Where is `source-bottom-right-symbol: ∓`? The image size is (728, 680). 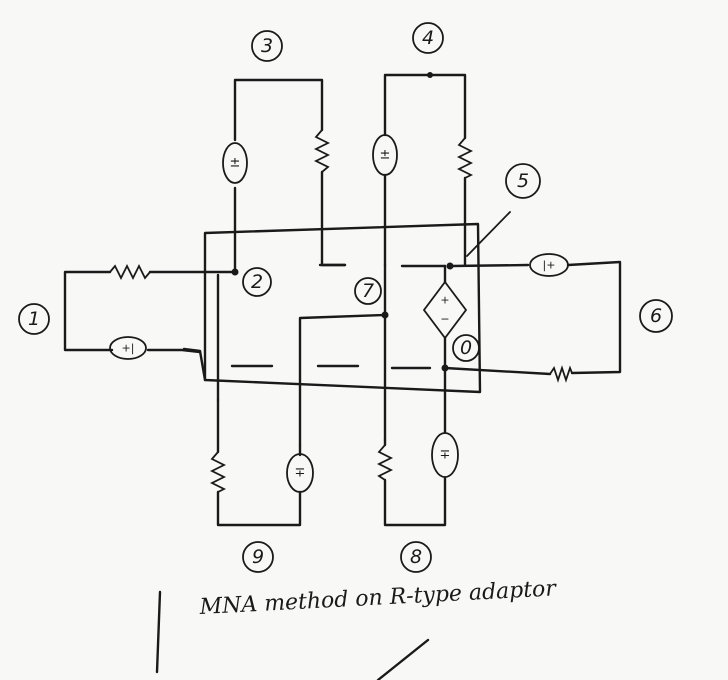
source-bottom-right-symbol: ∓ is located at coordinates (445, 455).